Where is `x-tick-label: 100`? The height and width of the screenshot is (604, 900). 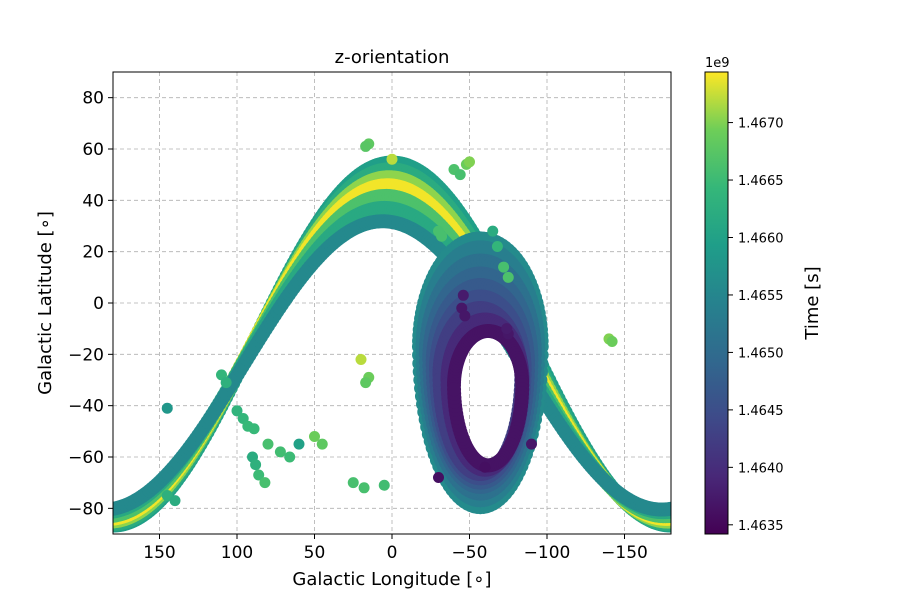
x-tick-label: 100 is located at coordinates (237, 553).